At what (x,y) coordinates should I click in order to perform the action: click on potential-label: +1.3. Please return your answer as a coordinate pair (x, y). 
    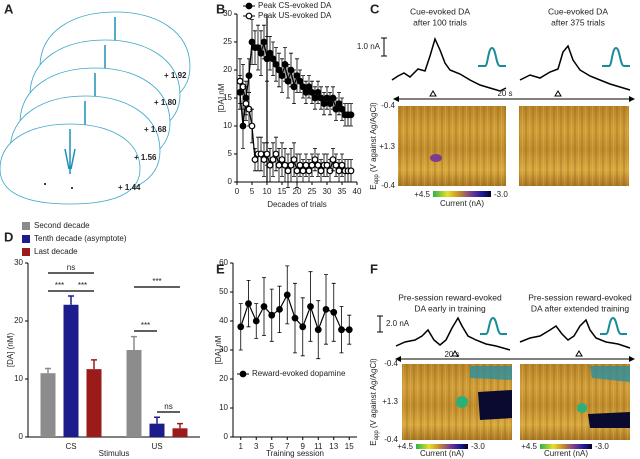
    Looking at the image, I should click on (390, 401).